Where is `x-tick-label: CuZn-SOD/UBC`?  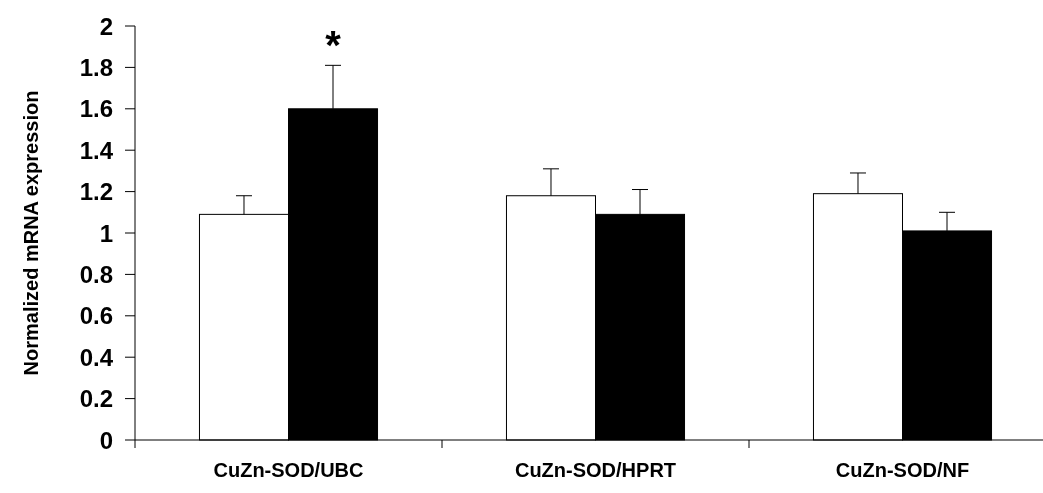 x-tick-label: CuZn-SOD/UBC is located at coordinates (288, 470).